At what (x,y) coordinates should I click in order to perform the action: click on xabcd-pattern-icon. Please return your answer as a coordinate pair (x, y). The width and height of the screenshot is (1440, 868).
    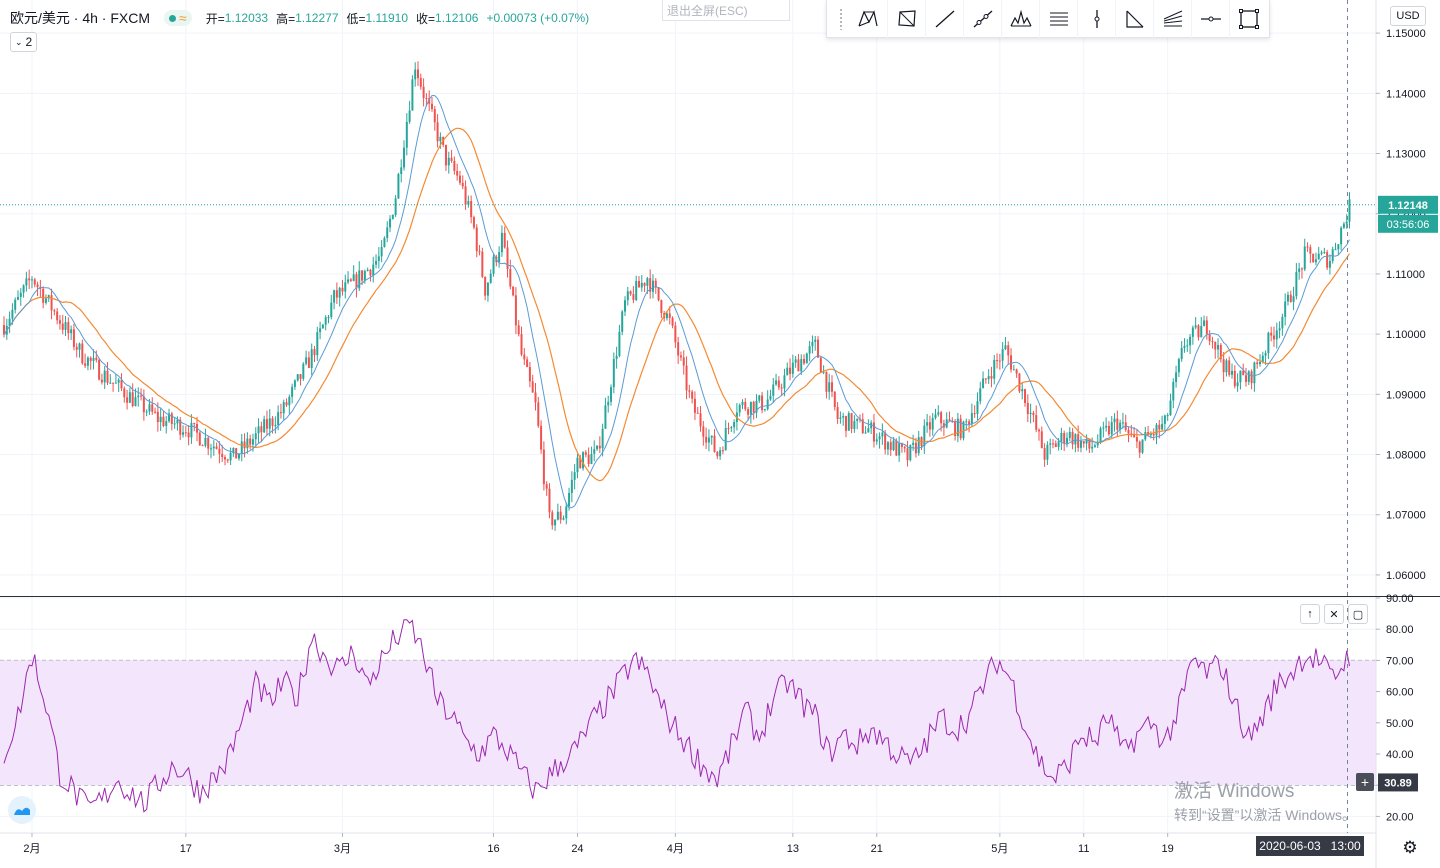
    Looking at the image, I should click on (868, 19).